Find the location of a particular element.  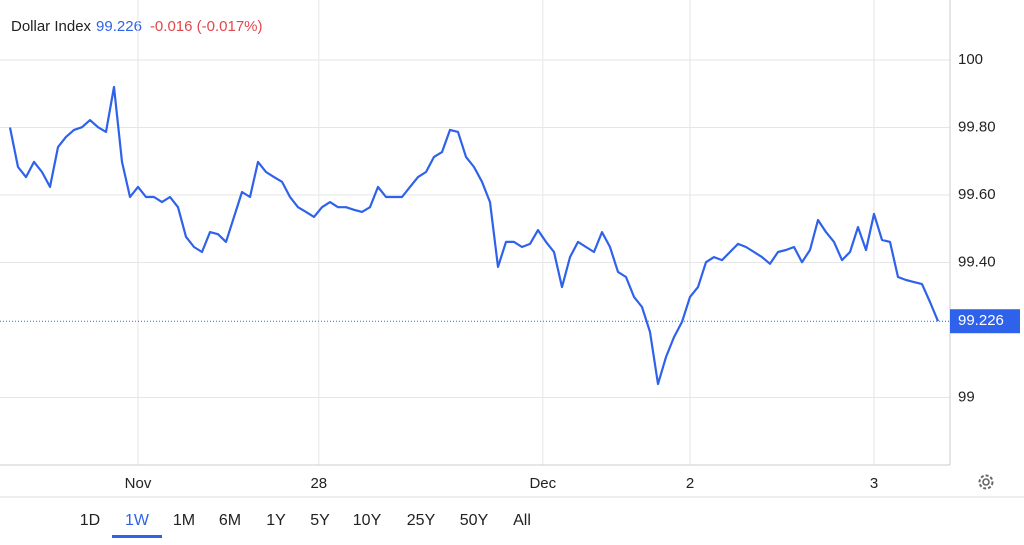

range-button: 1Y is located at coordinates (276, 520).